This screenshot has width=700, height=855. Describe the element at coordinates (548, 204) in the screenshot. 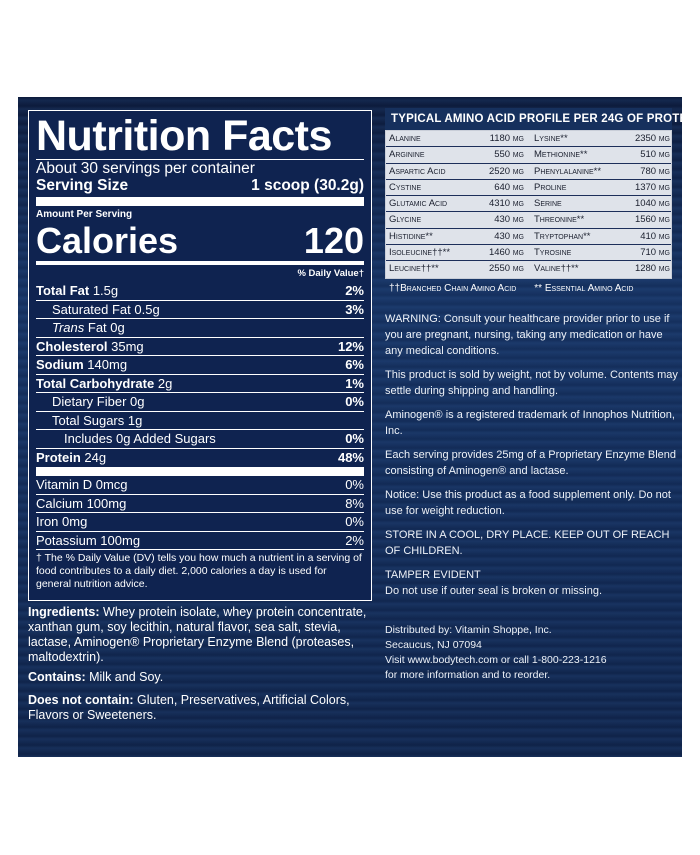

I see `amino-name: Serine` at that location.